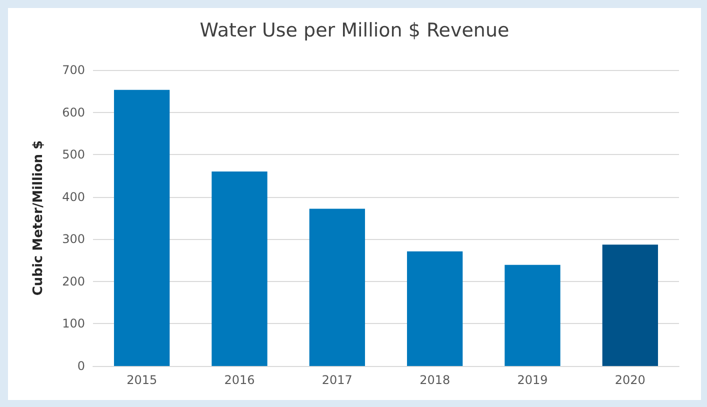 The image size is (707, 407). What do you see at coordinates (73, 197) in the screenshot?
I see `y-tick-label: 400` at bounding box center [73, 197].